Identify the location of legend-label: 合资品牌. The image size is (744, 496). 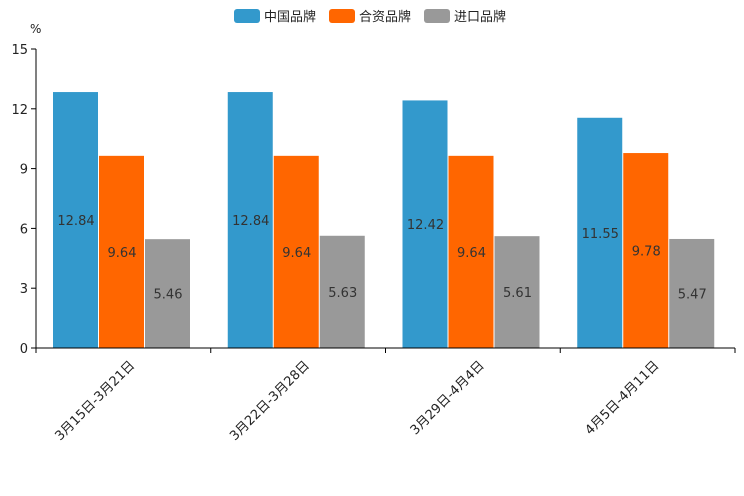
(385, 17).